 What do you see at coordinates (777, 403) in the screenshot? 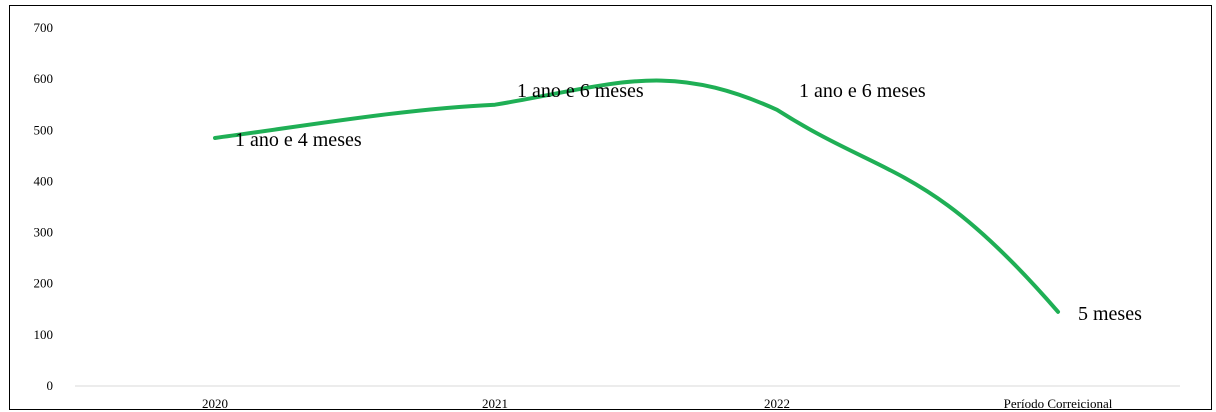
I see `x-tick-label: 2022` at bounding box center [777, 403].